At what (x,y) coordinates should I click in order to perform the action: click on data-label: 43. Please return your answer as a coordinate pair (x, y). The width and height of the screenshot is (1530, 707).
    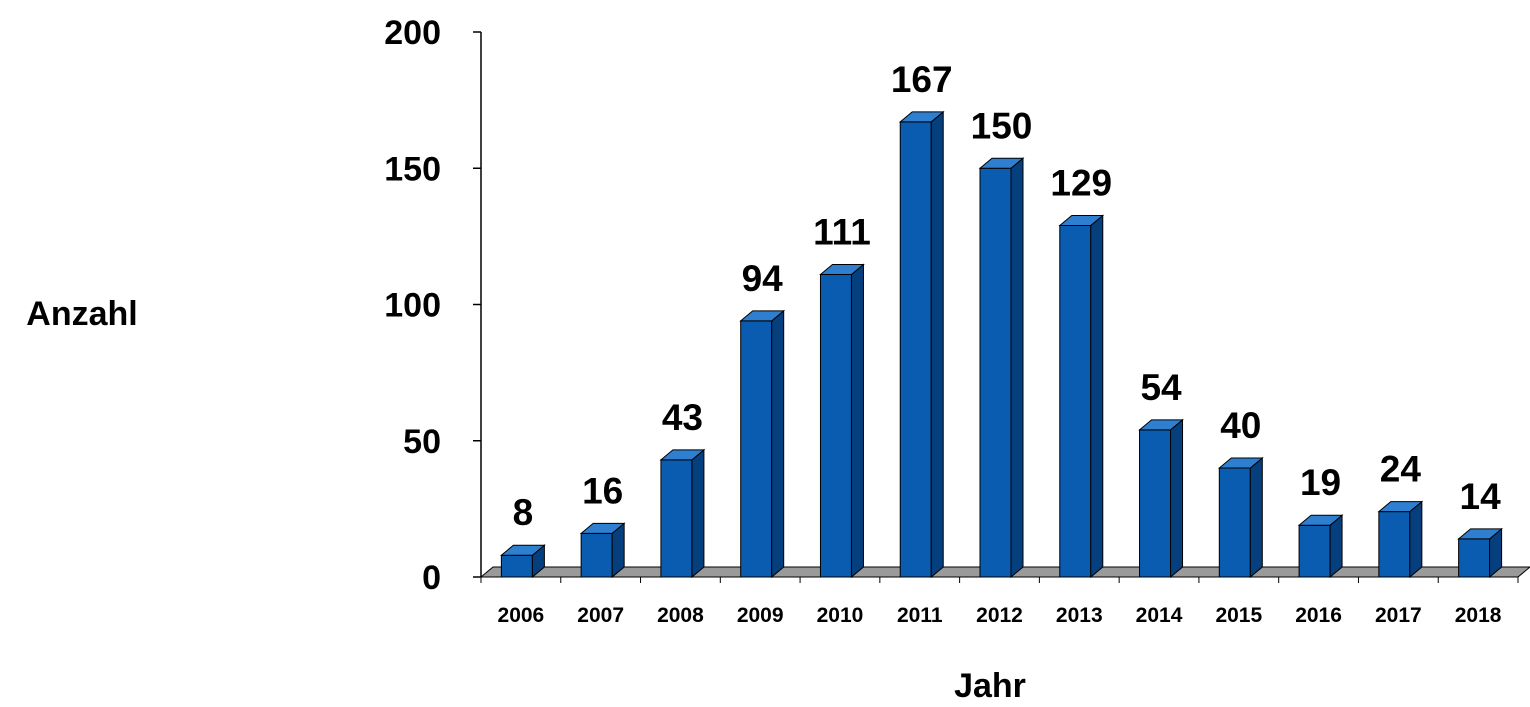
    Looking at the image, I should click on (682, 417).